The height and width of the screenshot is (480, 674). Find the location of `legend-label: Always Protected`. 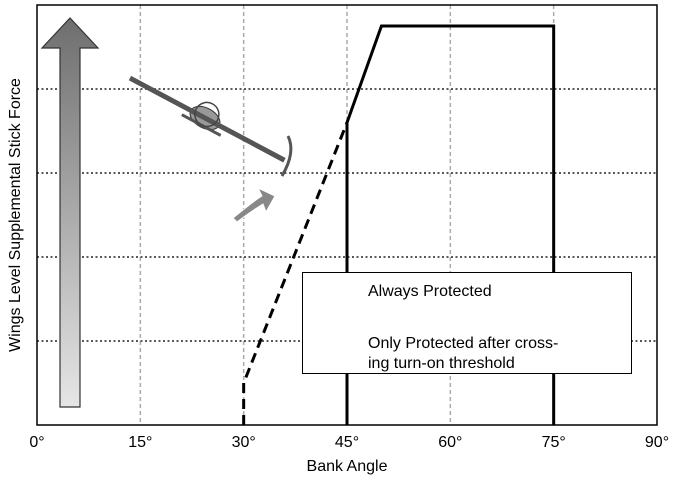

legend-label: Always Protected is located at coordinates (430, 291).